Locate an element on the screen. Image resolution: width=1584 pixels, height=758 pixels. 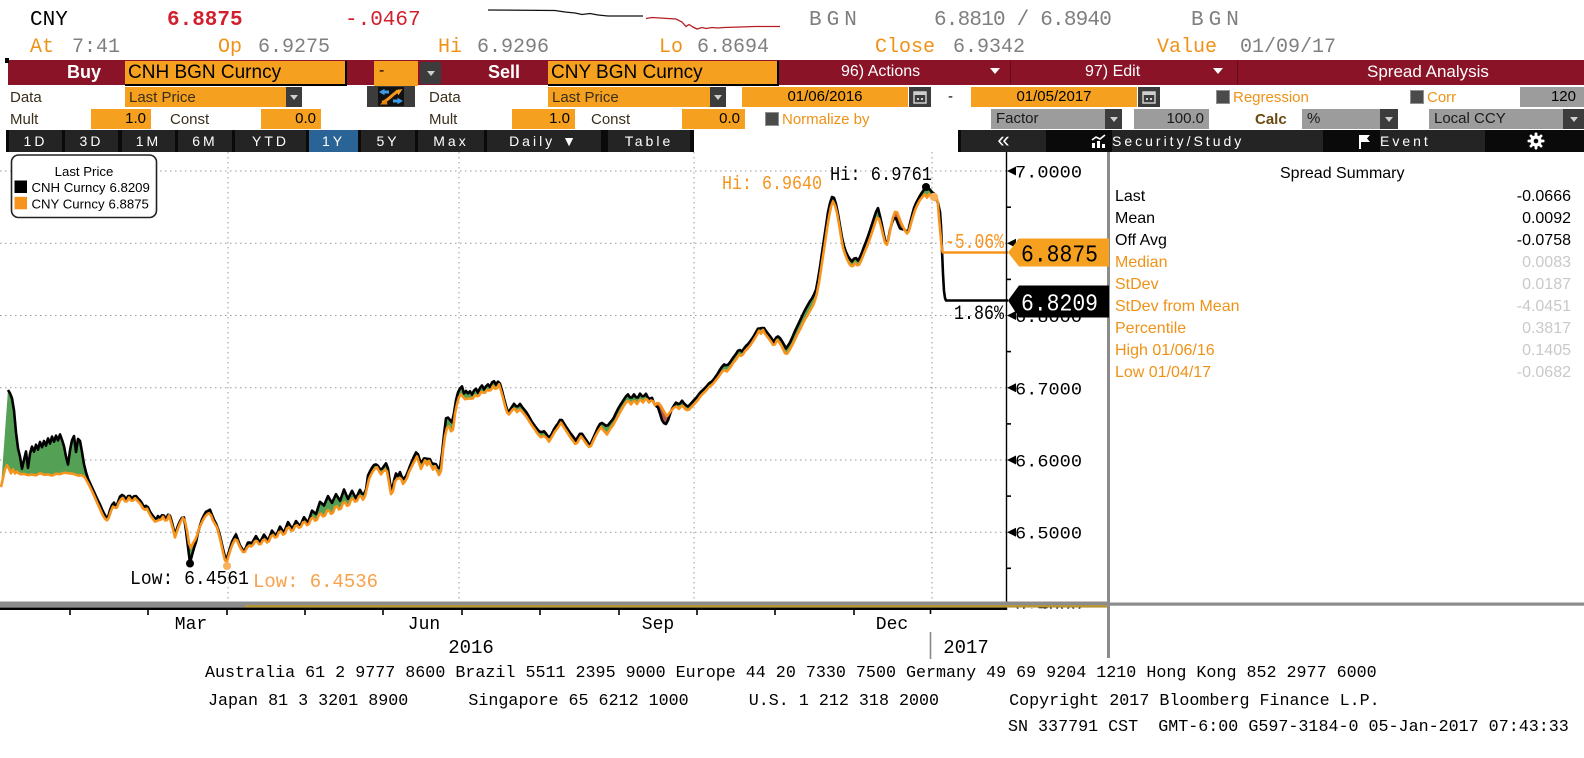
svg-text: 1.86% is located at coordinates (979, 314).